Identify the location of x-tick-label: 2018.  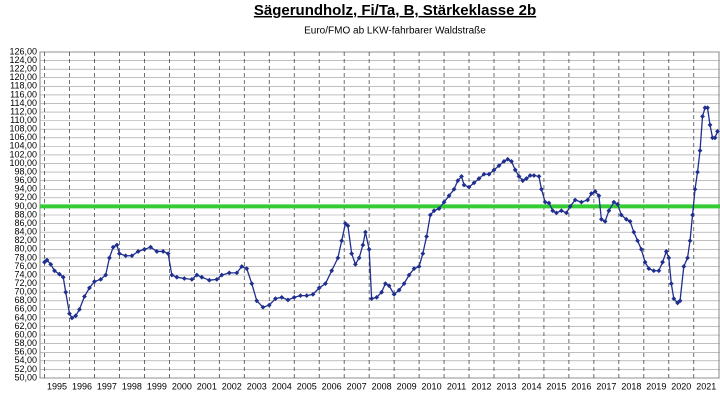
(631, 386).